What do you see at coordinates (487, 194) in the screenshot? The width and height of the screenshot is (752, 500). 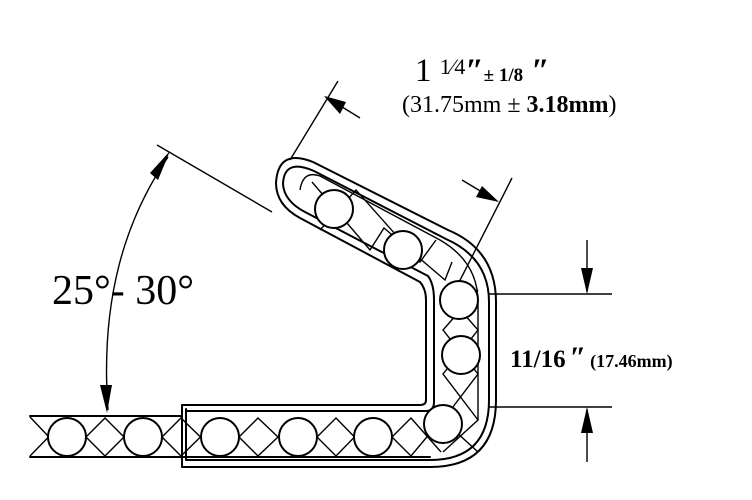 I see `thickness-arrow-right-icon` at bounding box center [487, 194].